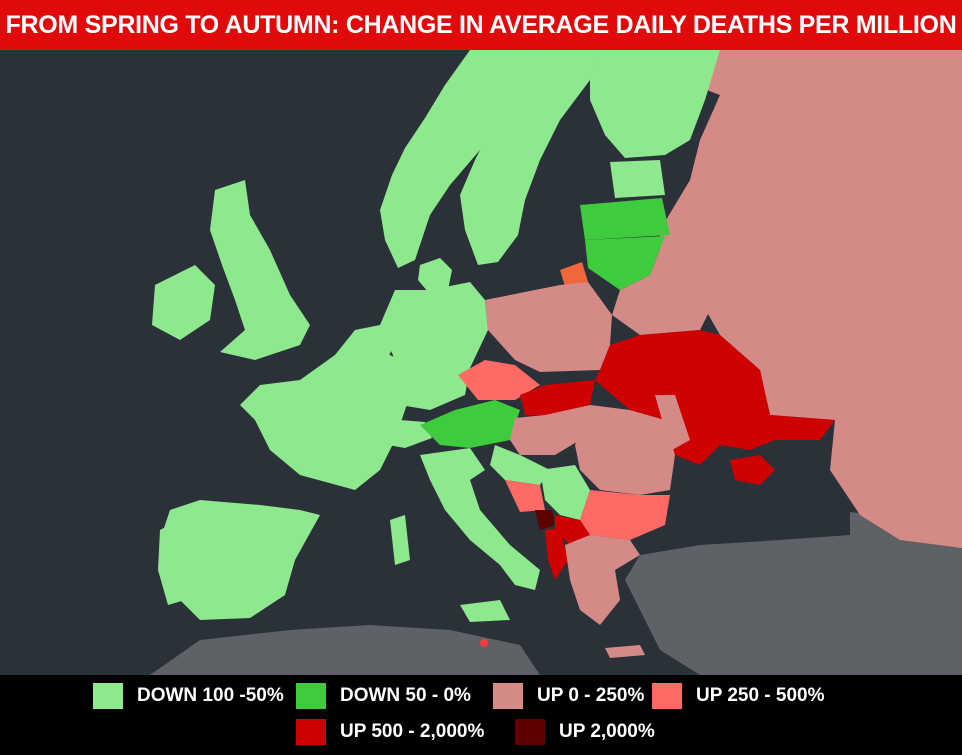 The image size is (962, 755). Describe the element at coordinates (556, 554) in the screenshot. I see `albania` at that location.